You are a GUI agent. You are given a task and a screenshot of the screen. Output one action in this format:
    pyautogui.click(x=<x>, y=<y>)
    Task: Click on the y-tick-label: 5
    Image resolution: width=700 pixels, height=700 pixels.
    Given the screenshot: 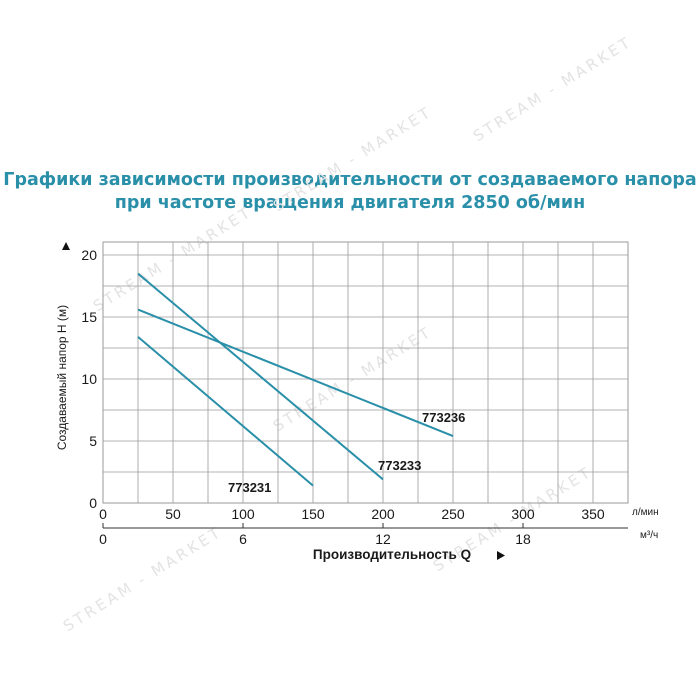 What is the action you would take?
    pyautogui.click(x=93, y=441)
    